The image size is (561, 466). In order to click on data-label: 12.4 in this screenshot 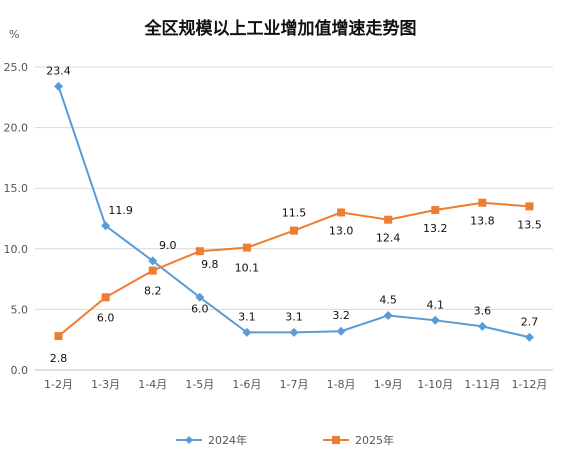, I will do `click(388, 238)`.